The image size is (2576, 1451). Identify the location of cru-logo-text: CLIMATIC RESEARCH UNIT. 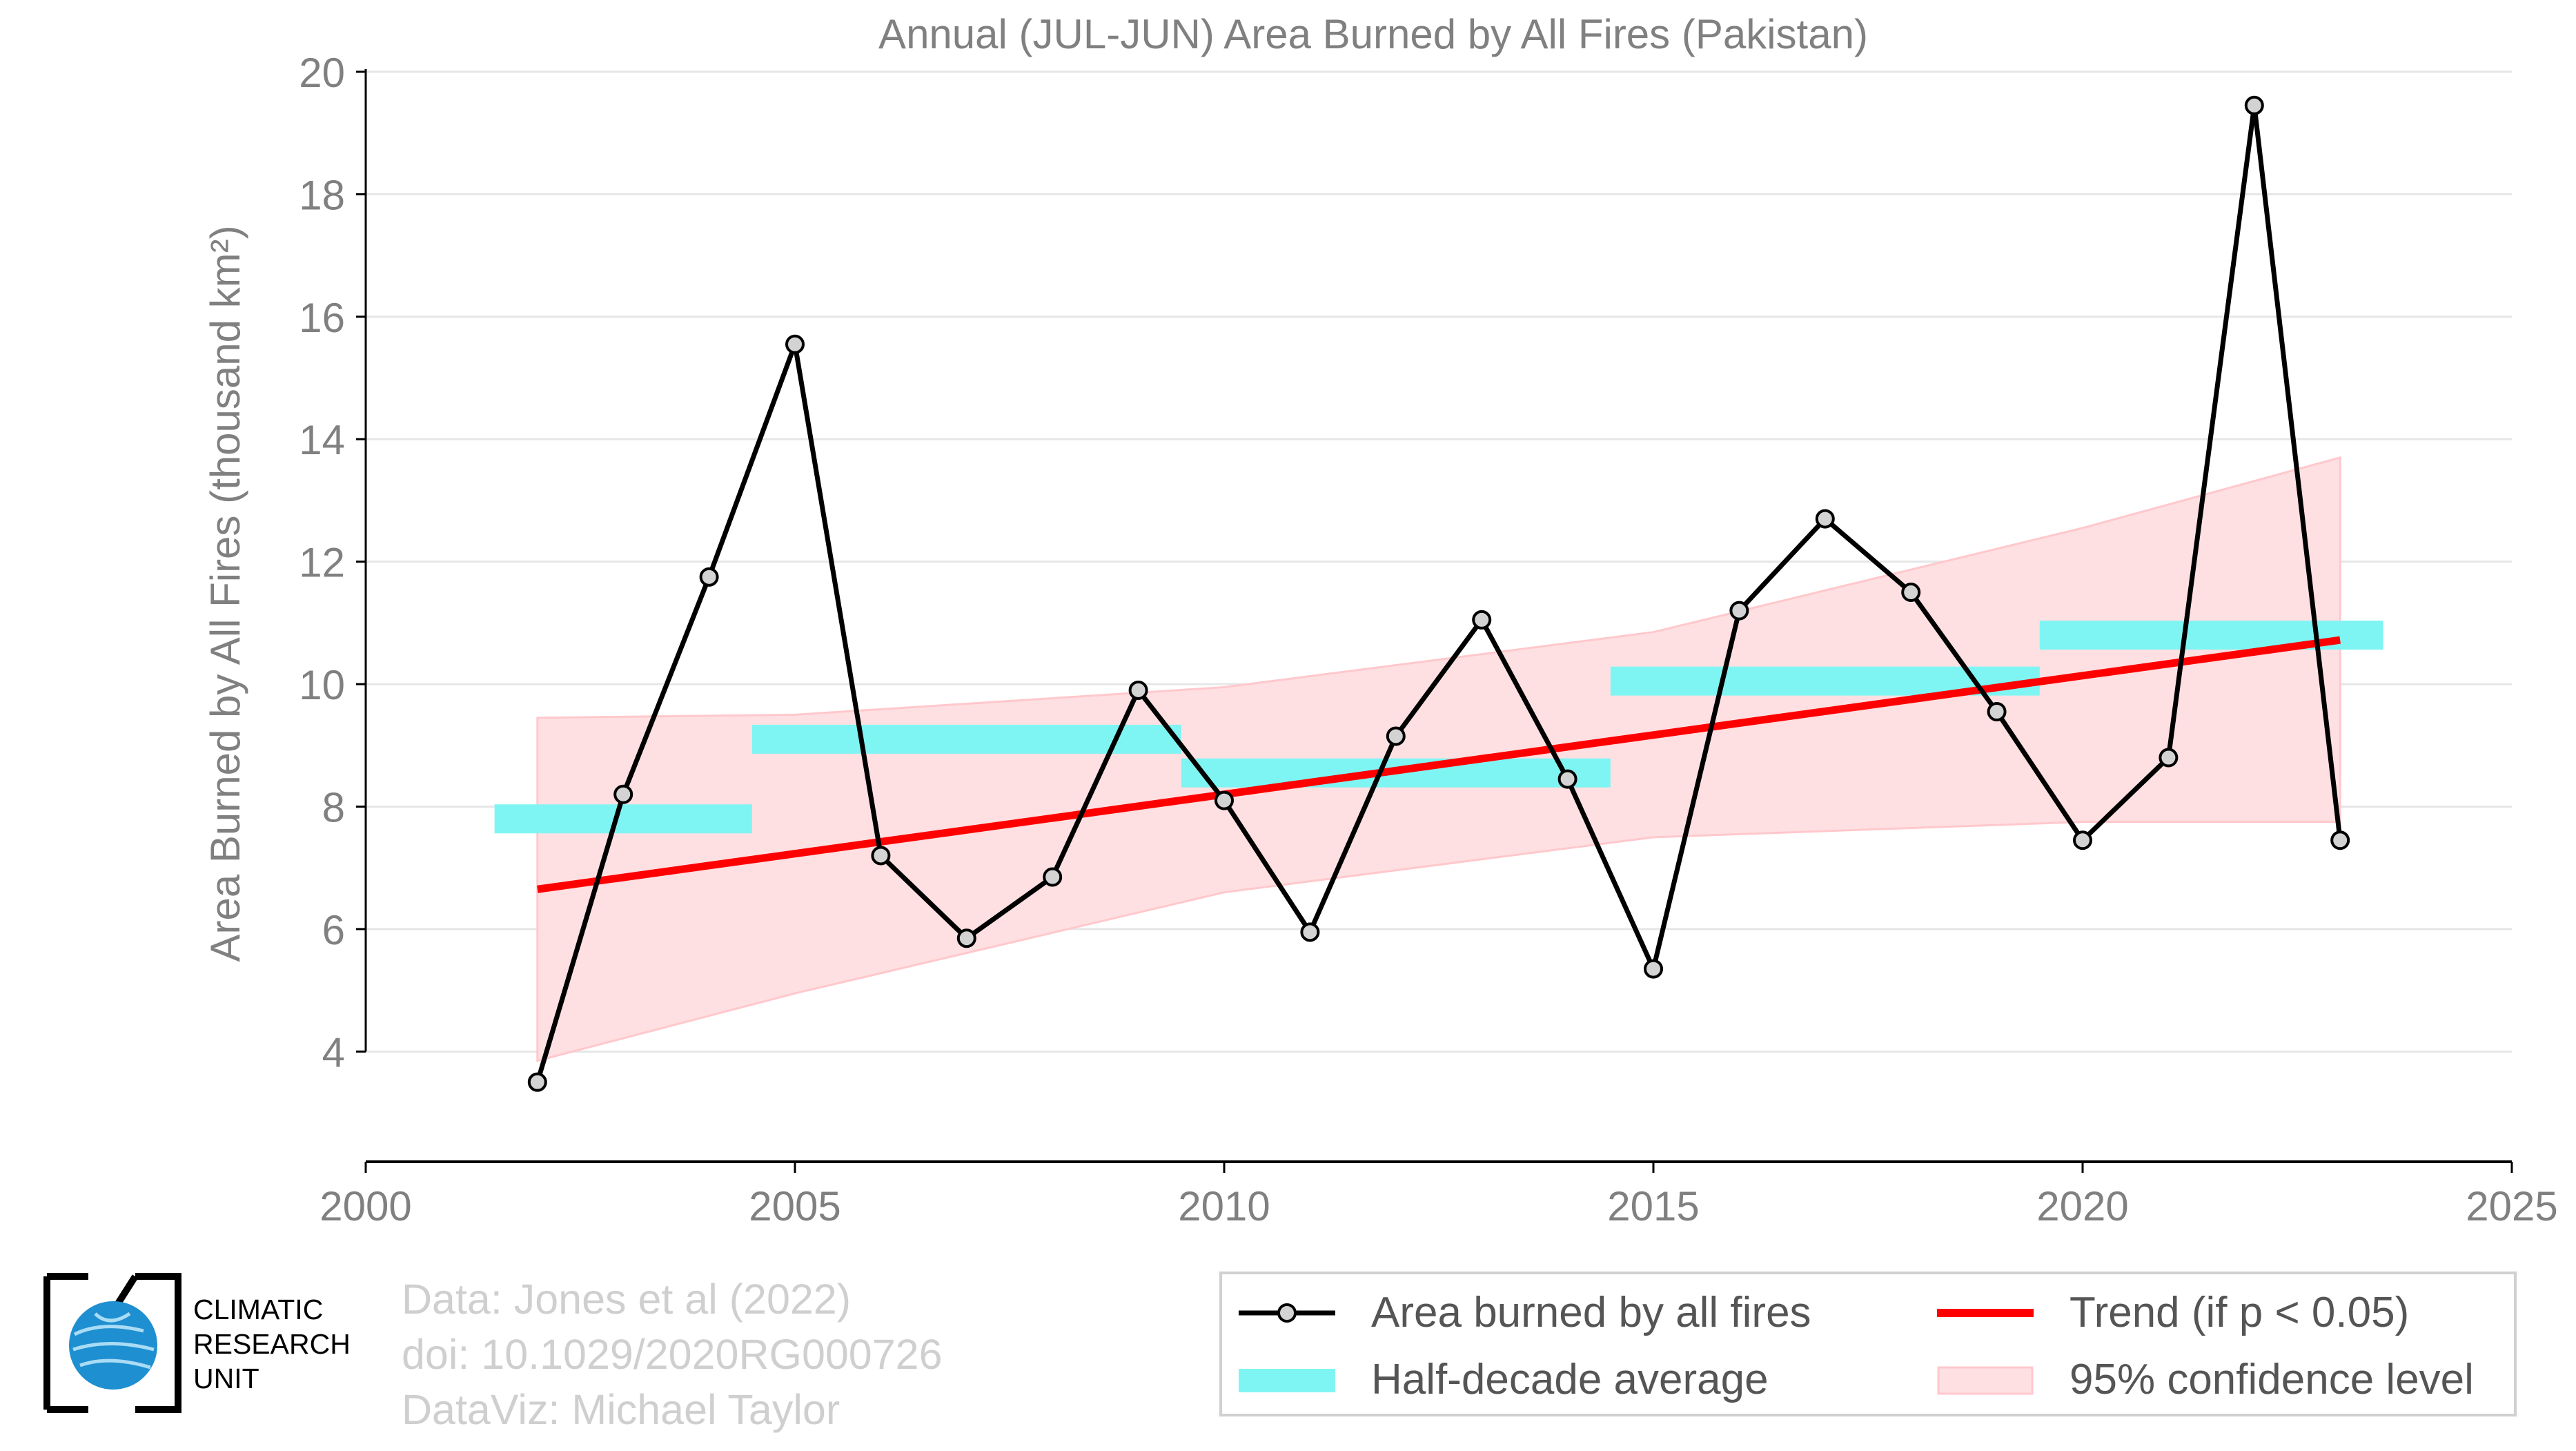
(272, 1344).